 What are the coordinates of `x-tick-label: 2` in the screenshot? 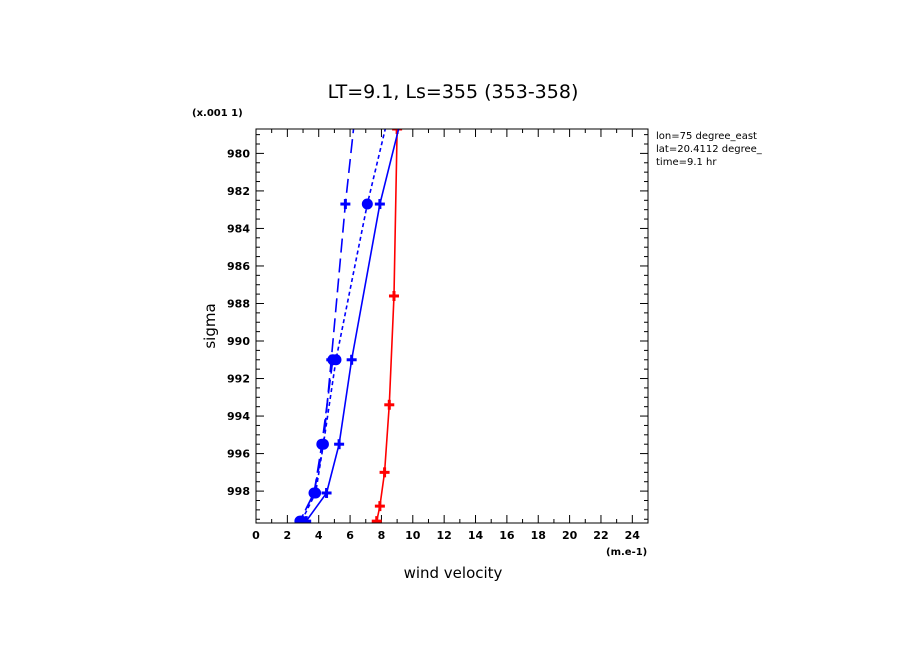 It's located at (288, 535).